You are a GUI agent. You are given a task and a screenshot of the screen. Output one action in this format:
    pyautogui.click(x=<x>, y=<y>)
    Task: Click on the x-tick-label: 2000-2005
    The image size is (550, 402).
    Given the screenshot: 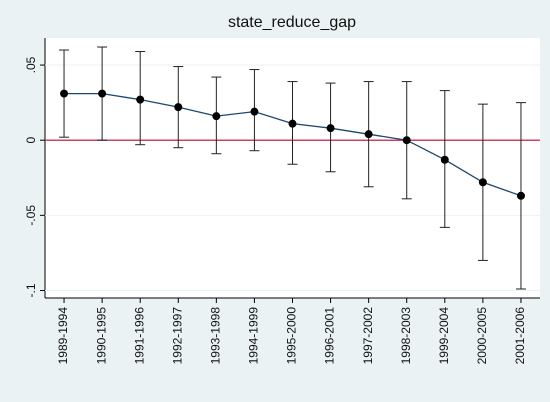 What is the action you would take?
    pyautogui.click(x=482, y=336)
    